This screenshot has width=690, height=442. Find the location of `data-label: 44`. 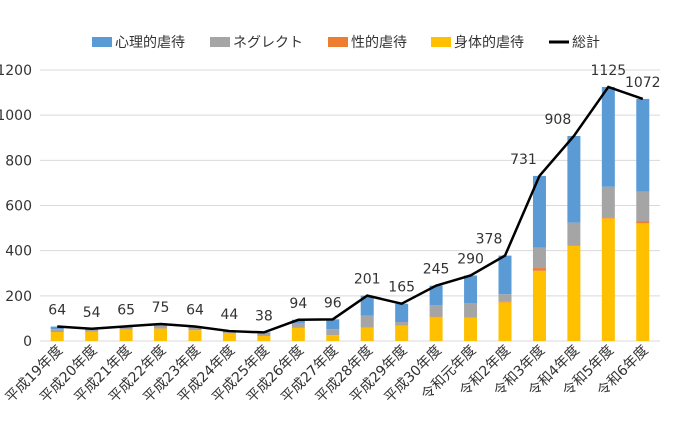

data-label: 44 is located at coordinates (230, 315).